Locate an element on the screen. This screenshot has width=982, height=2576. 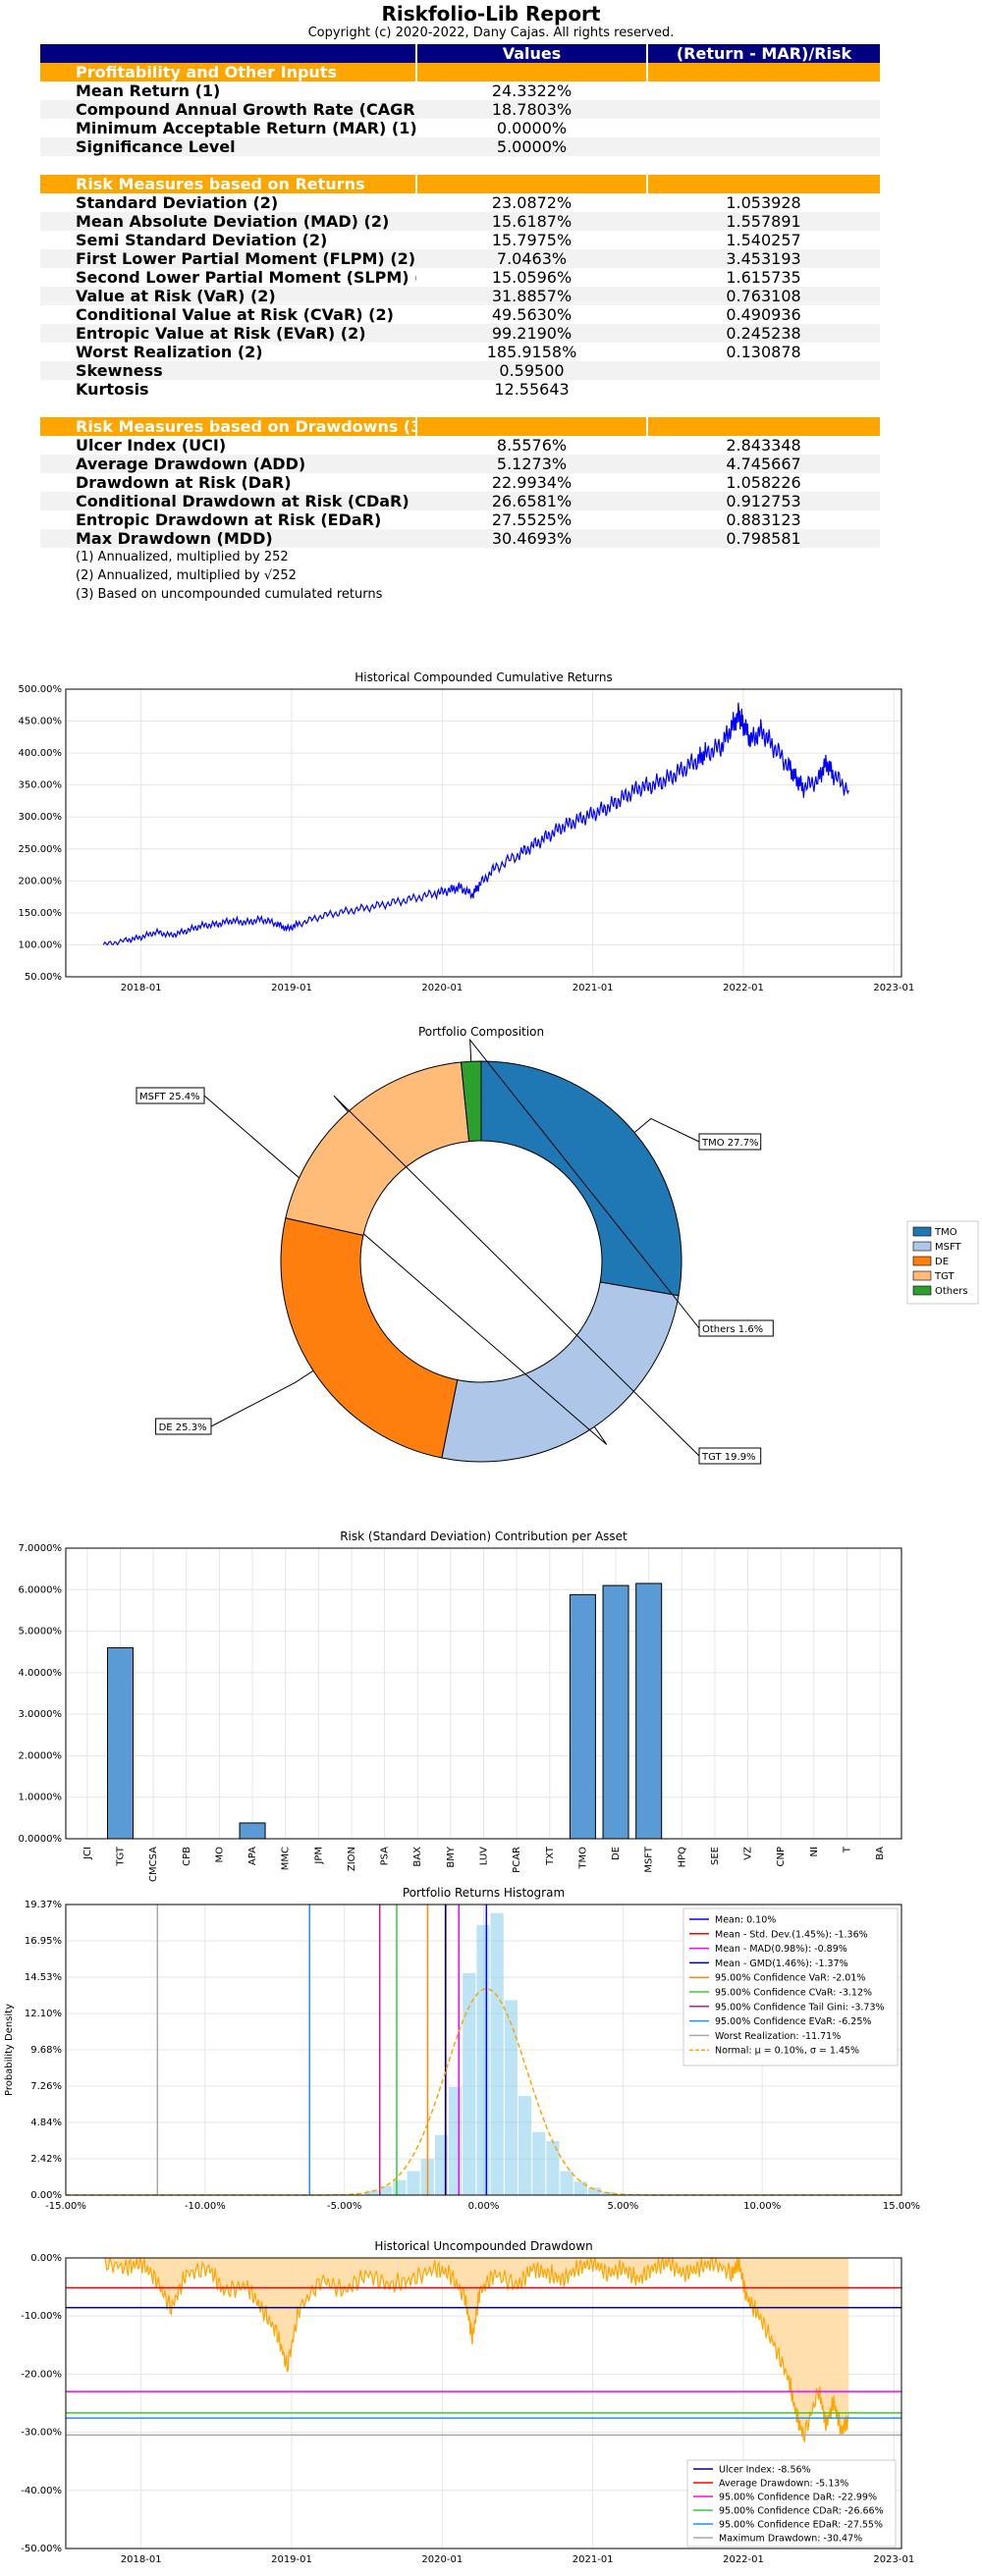
metric-value: 27.5525% is located at coordinates (531, 519).